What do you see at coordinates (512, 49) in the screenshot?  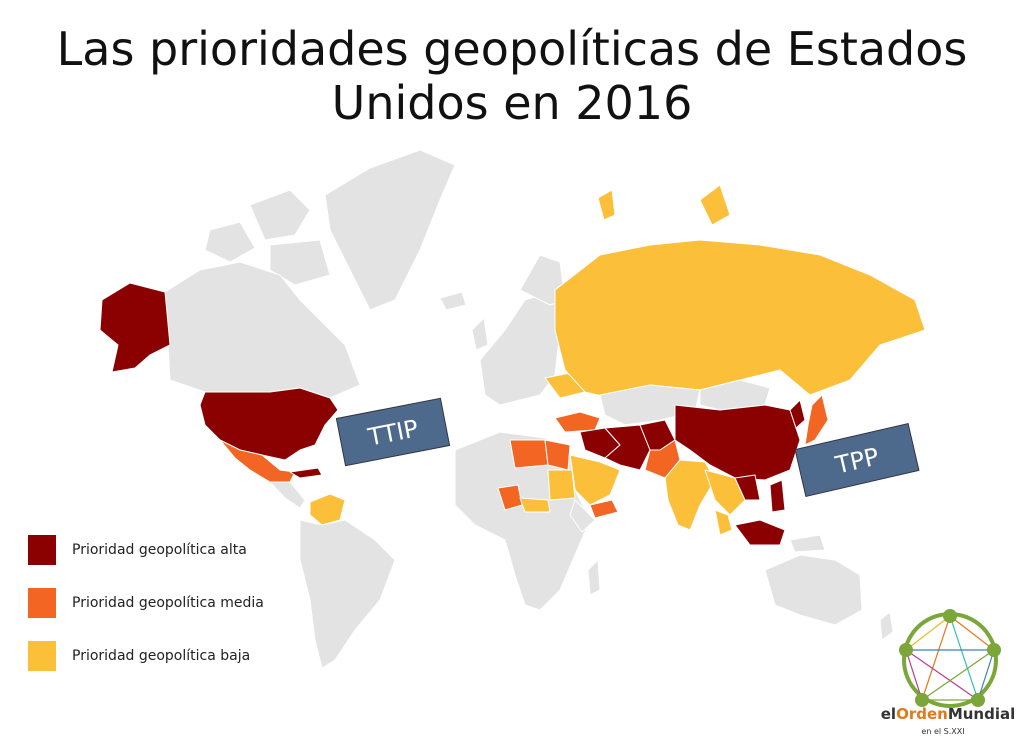 I see `title-line-1: Las prioridades geopolíticas de Estados` at bounding box center [512, 49].